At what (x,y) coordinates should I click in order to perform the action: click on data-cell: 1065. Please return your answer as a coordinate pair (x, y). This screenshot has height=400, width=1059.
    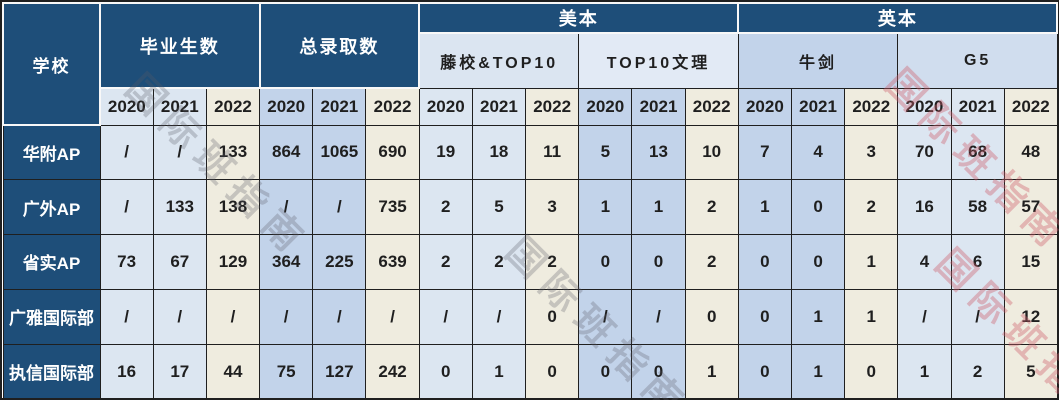
    Looking at the image, I should click on (339, 152).